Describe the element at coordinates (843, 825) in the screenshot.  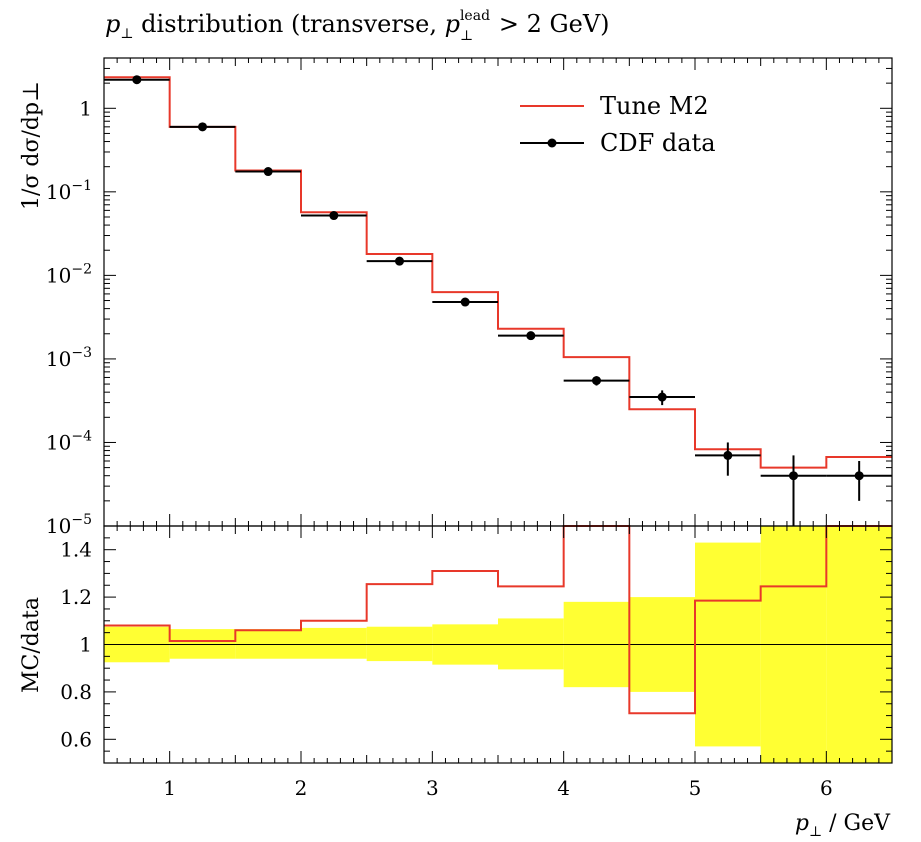
I see `x-axis-label: p⊥ / GeV` at that location.